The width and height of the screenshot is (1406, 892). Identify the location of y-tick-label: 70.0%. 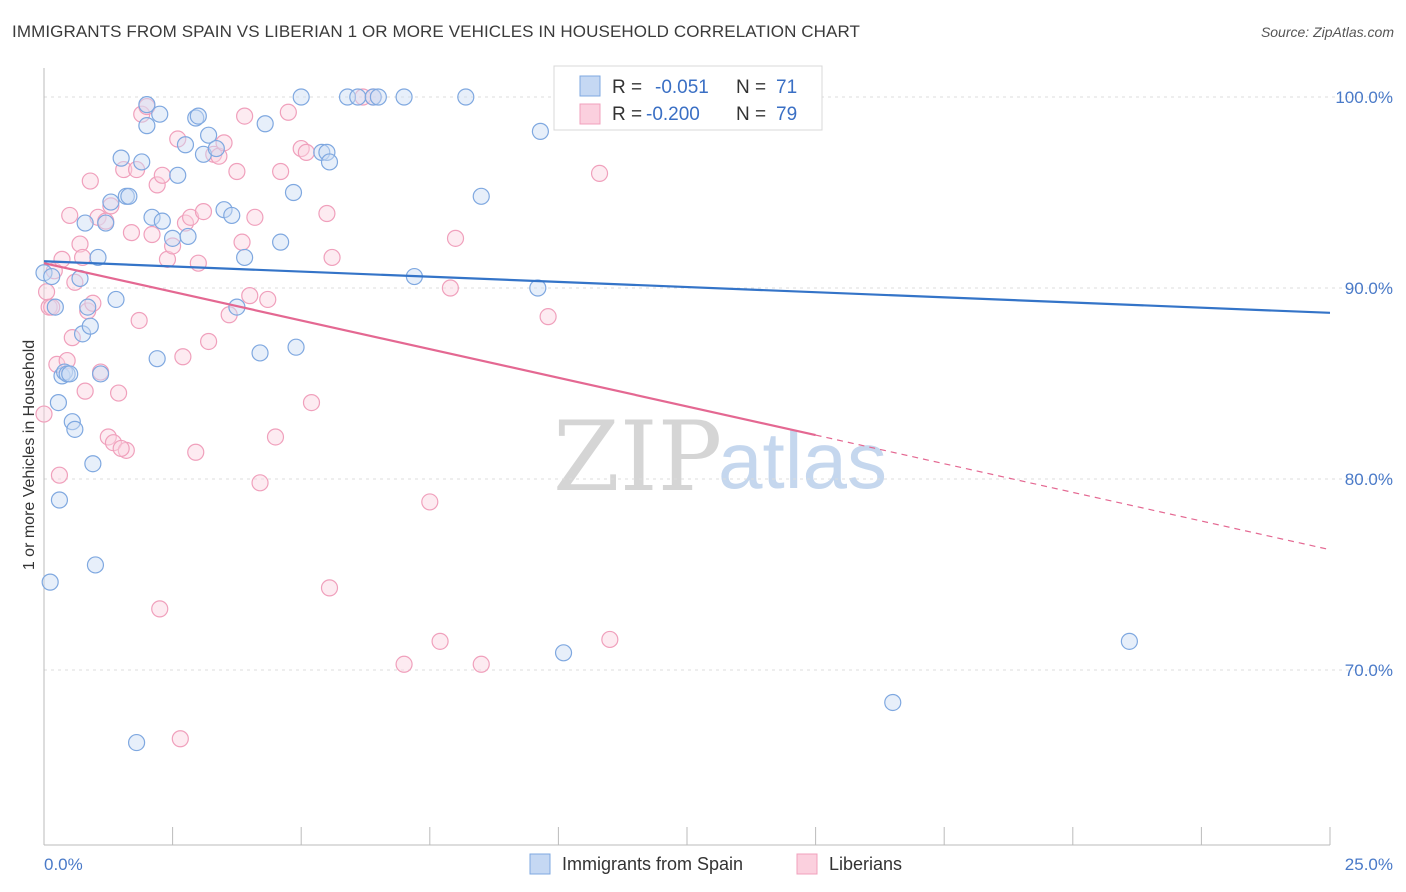
(1369, 670).